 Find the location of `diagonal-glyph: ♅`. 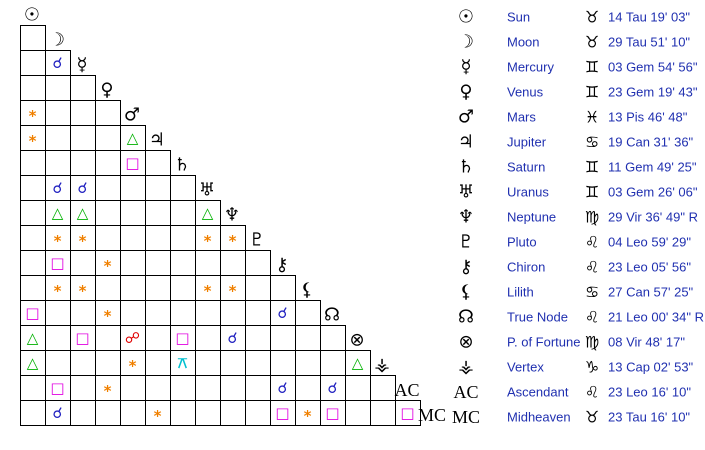

diagonal-glyph: ♅ is located at coordinates (207, 190).